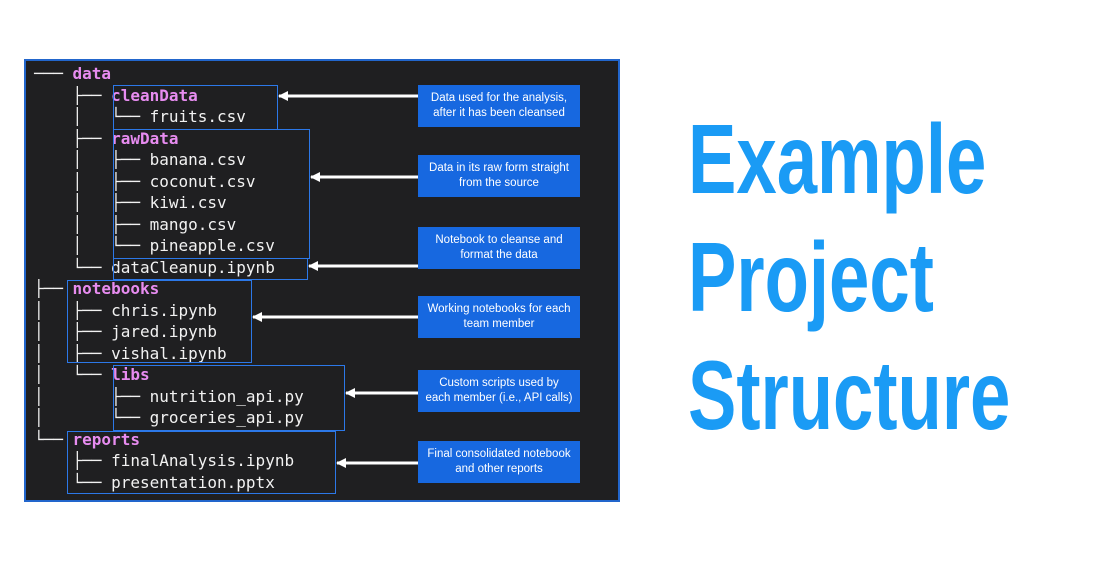 The width and height of the screenshot is (1120, 588). I want to click on file-fruits: fruits.csv, so click(197, 116).